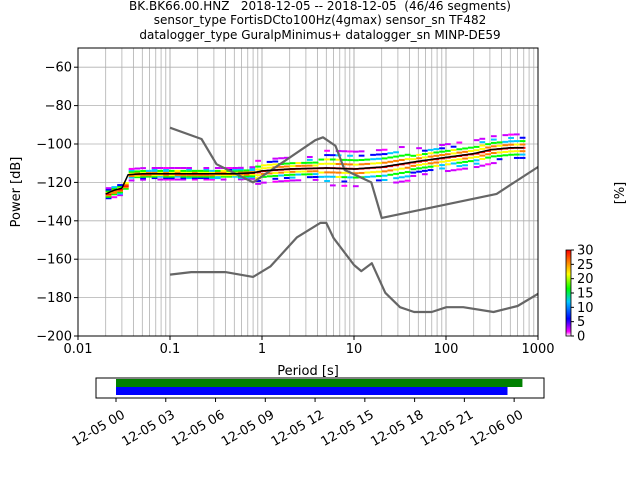  Describe the element at coordinates (54, 183) in the screenshot. I see `y-tick-label: −120` at that location.